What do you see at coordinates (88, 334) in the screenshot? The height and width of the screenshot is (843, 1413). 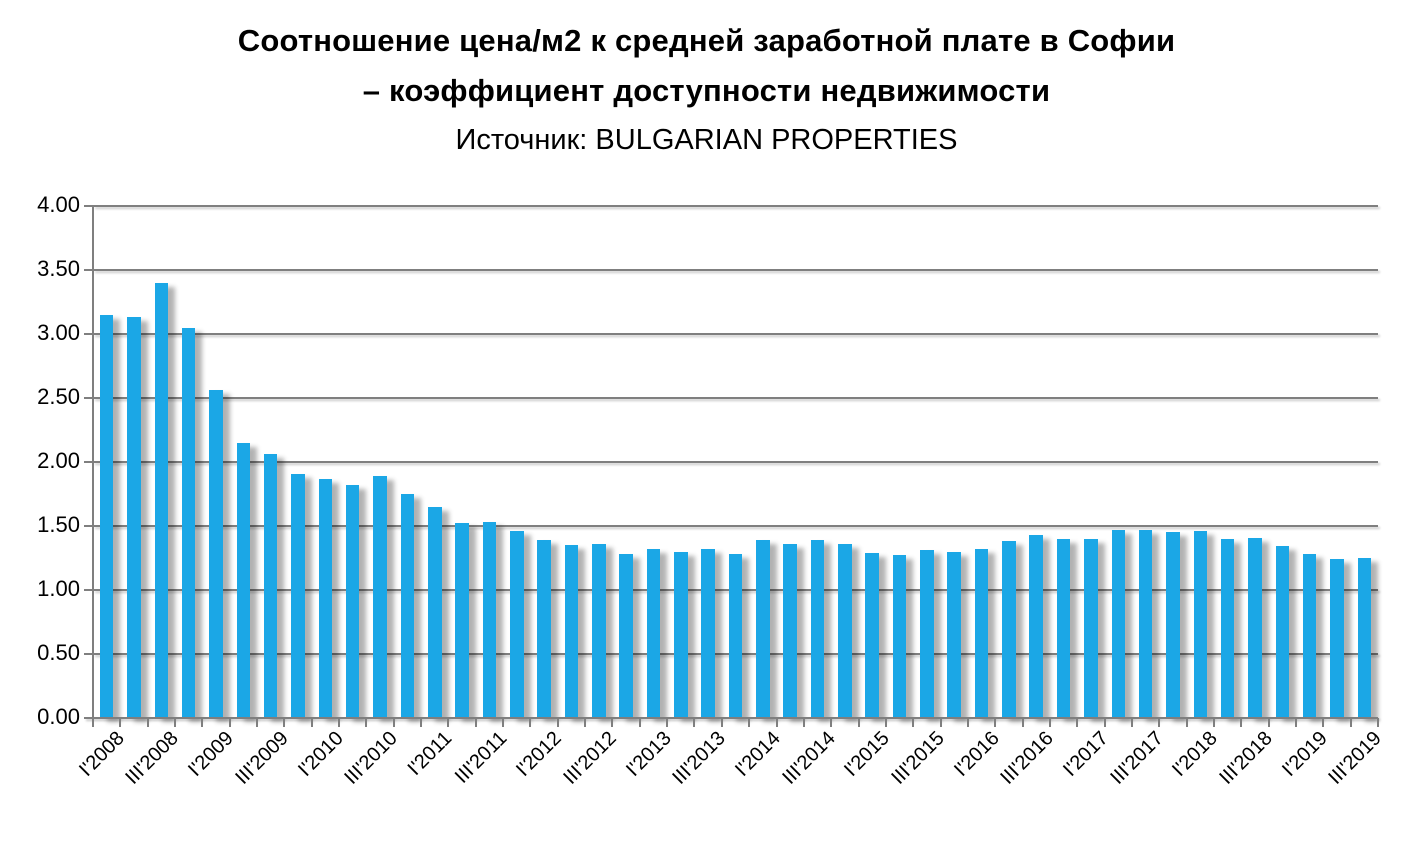 I see `y-tick-3.00` at bounding box center [88, 334].